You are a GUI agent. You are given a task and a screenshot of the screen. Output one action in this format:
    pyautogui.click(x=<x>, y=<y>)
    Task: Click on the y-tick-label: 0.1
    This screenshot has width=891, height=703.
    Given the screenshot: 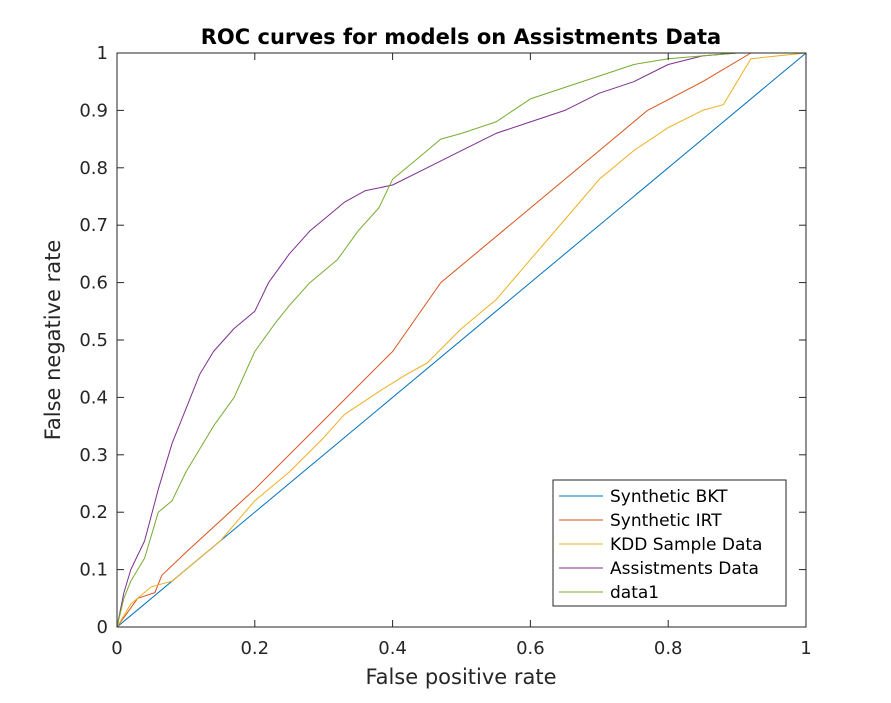 What is the action you would take?
    pyautogui.click(x=93, y=570)
    